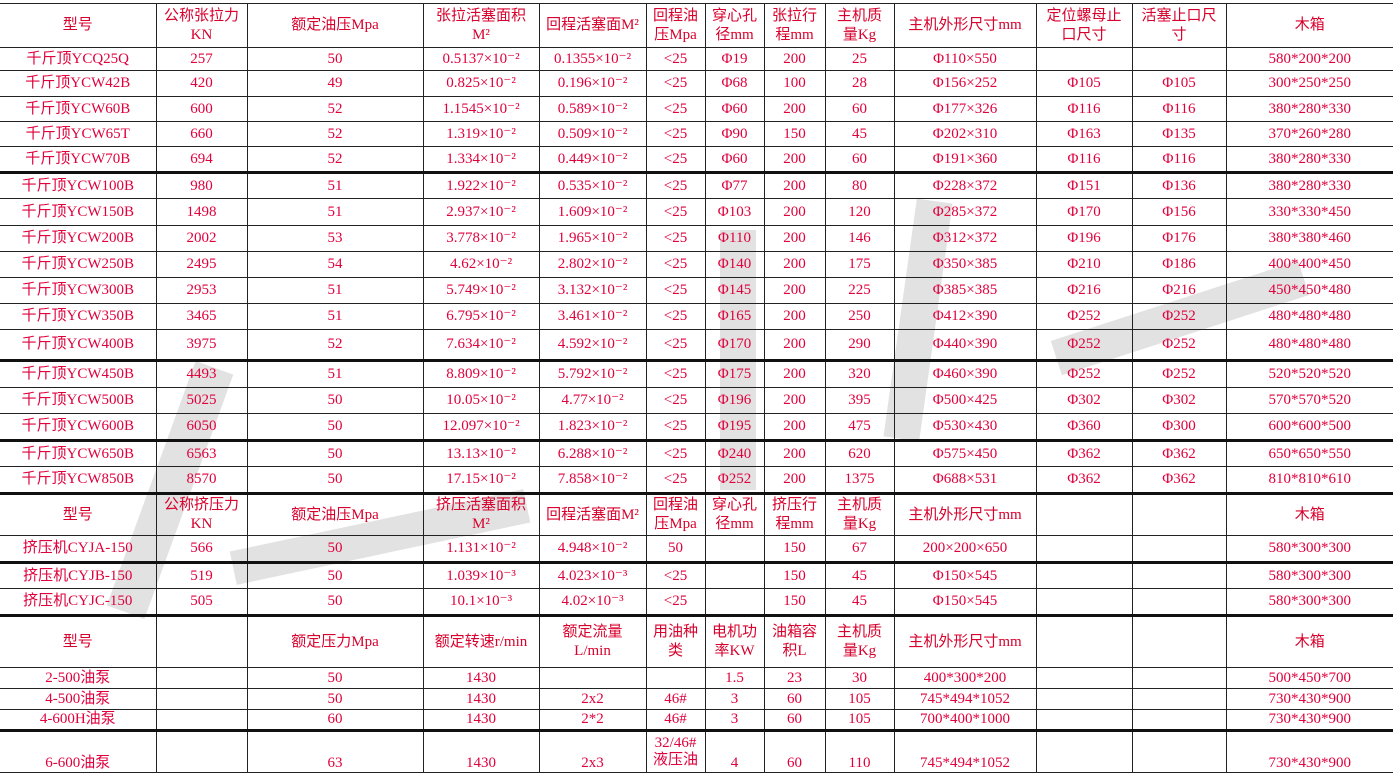 The height and width of the screenshot is (777, 1393). What do you see at coordinates (481, 400) in the screenshot?
I see `cell-piston-area: 10.05×10⁻²` at bounding box center [481, 400].